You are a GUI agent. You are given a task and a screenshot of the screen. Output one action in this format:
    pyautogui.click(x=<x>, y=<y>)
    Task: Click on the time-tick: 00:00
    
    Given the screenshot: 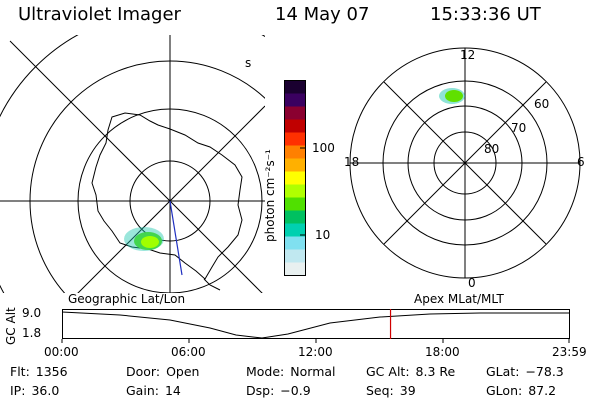 What is the action you would take?
    pyautogui.click(x=61, y=352)
    